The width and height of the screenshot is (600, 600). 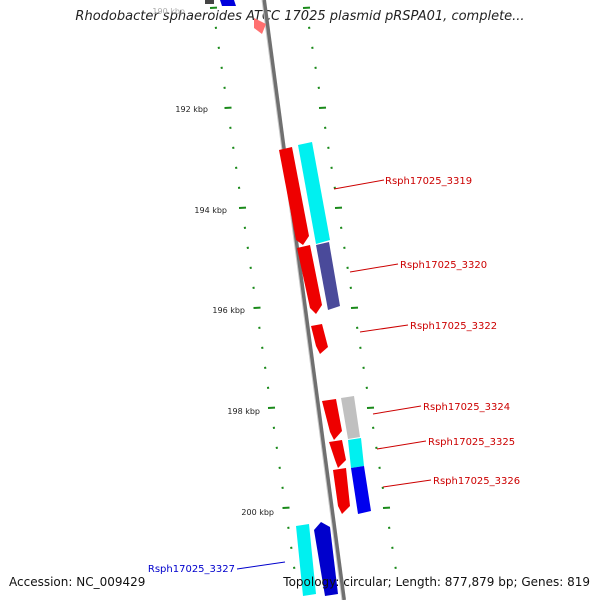 I want to click on gene-label-3319: Rsph17025_3319, so click(x=428, y=181).